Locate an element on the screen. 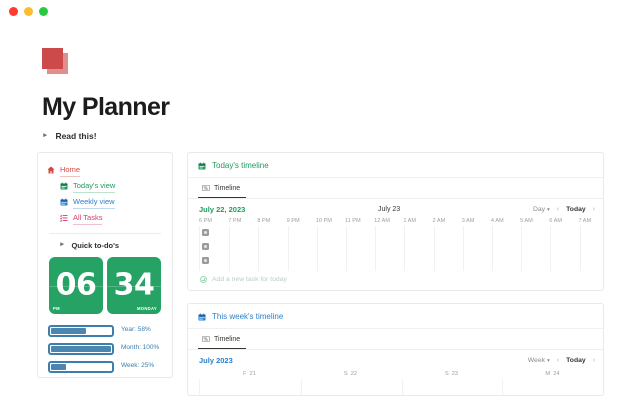 The width and height of the screenshot is (640, 400). clock-hour-value: 06 is located at coordinates (76, 284).